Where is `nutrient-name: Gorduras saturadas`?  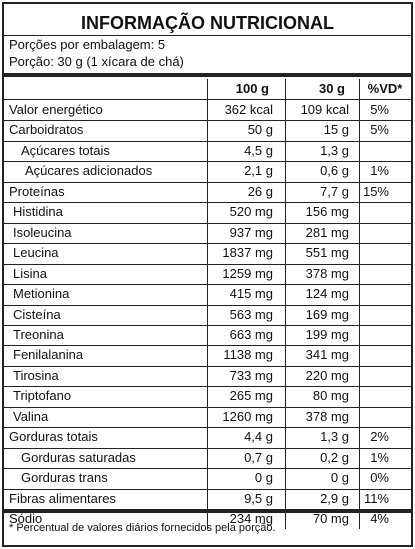
nutrient-name: Gorduras saturadas is located at coordinates (78, 457).